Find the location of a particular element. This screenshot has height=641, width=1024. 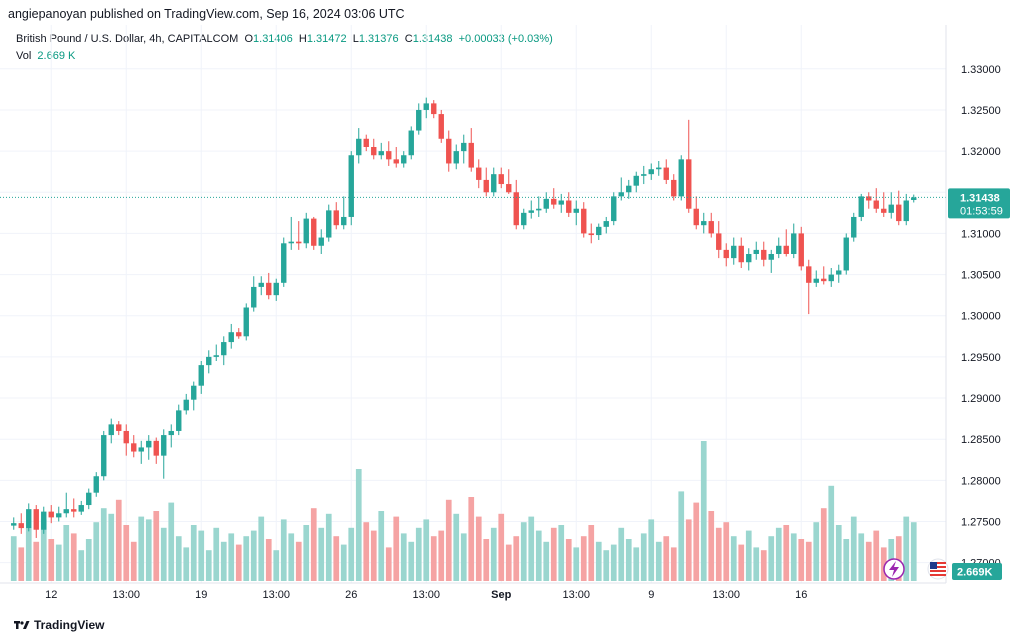

us-flag-icon is located at coordinates (938, 569).